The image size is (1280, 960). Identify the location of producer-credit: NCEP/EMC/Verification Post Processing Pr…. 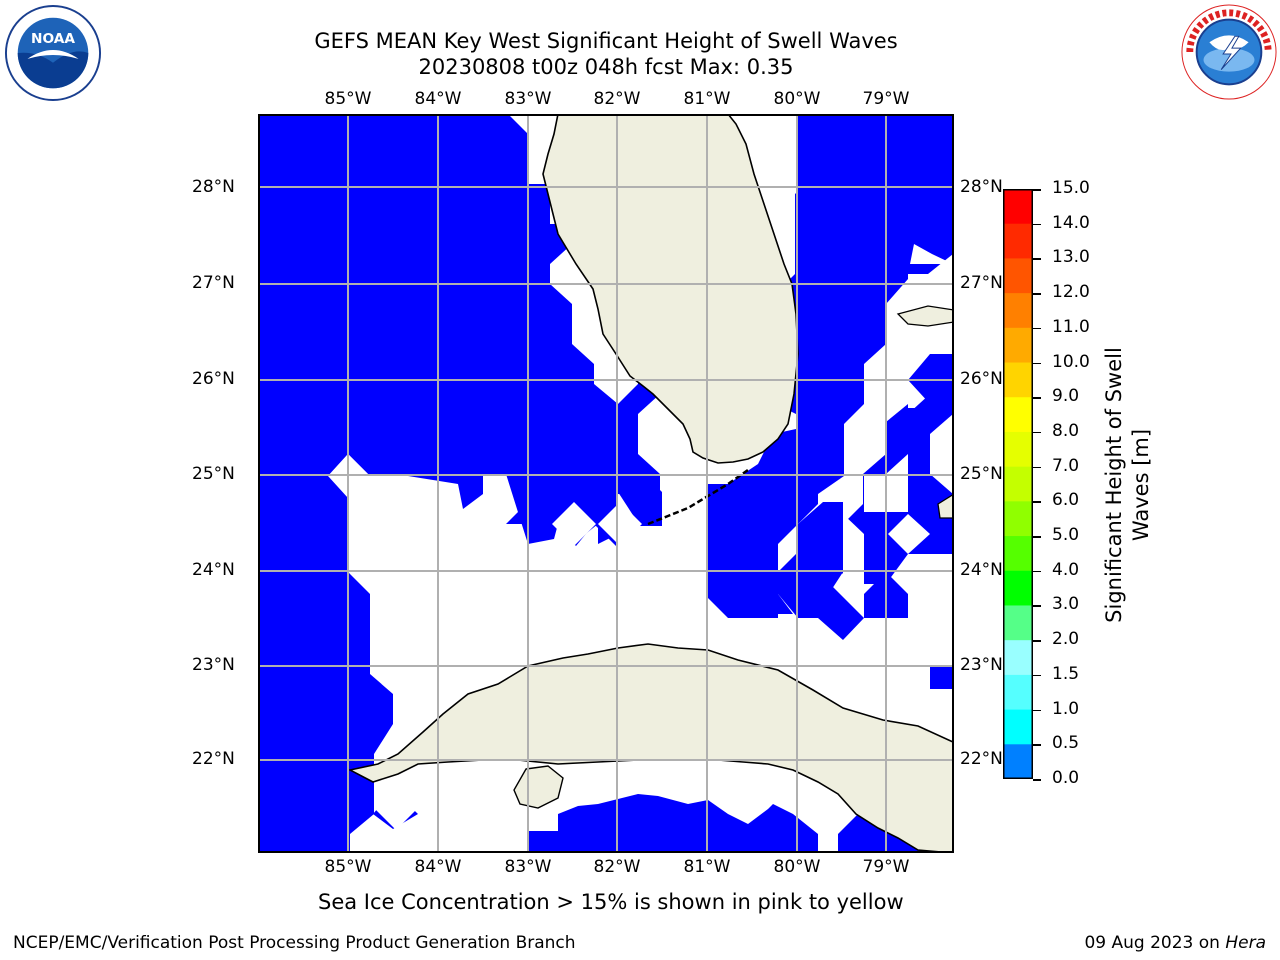
(294, 943).